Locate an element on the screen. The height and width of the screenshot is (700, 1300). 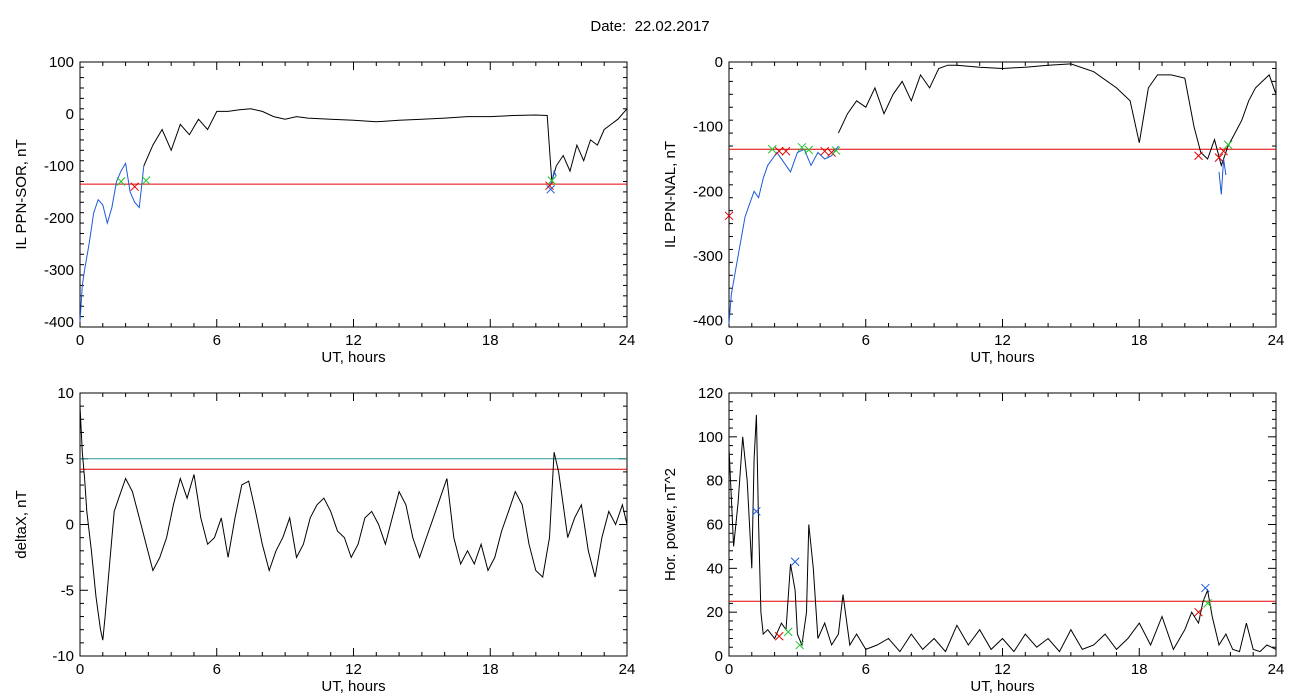
y-tick-label: 20 is located at coordinates (714, 612).